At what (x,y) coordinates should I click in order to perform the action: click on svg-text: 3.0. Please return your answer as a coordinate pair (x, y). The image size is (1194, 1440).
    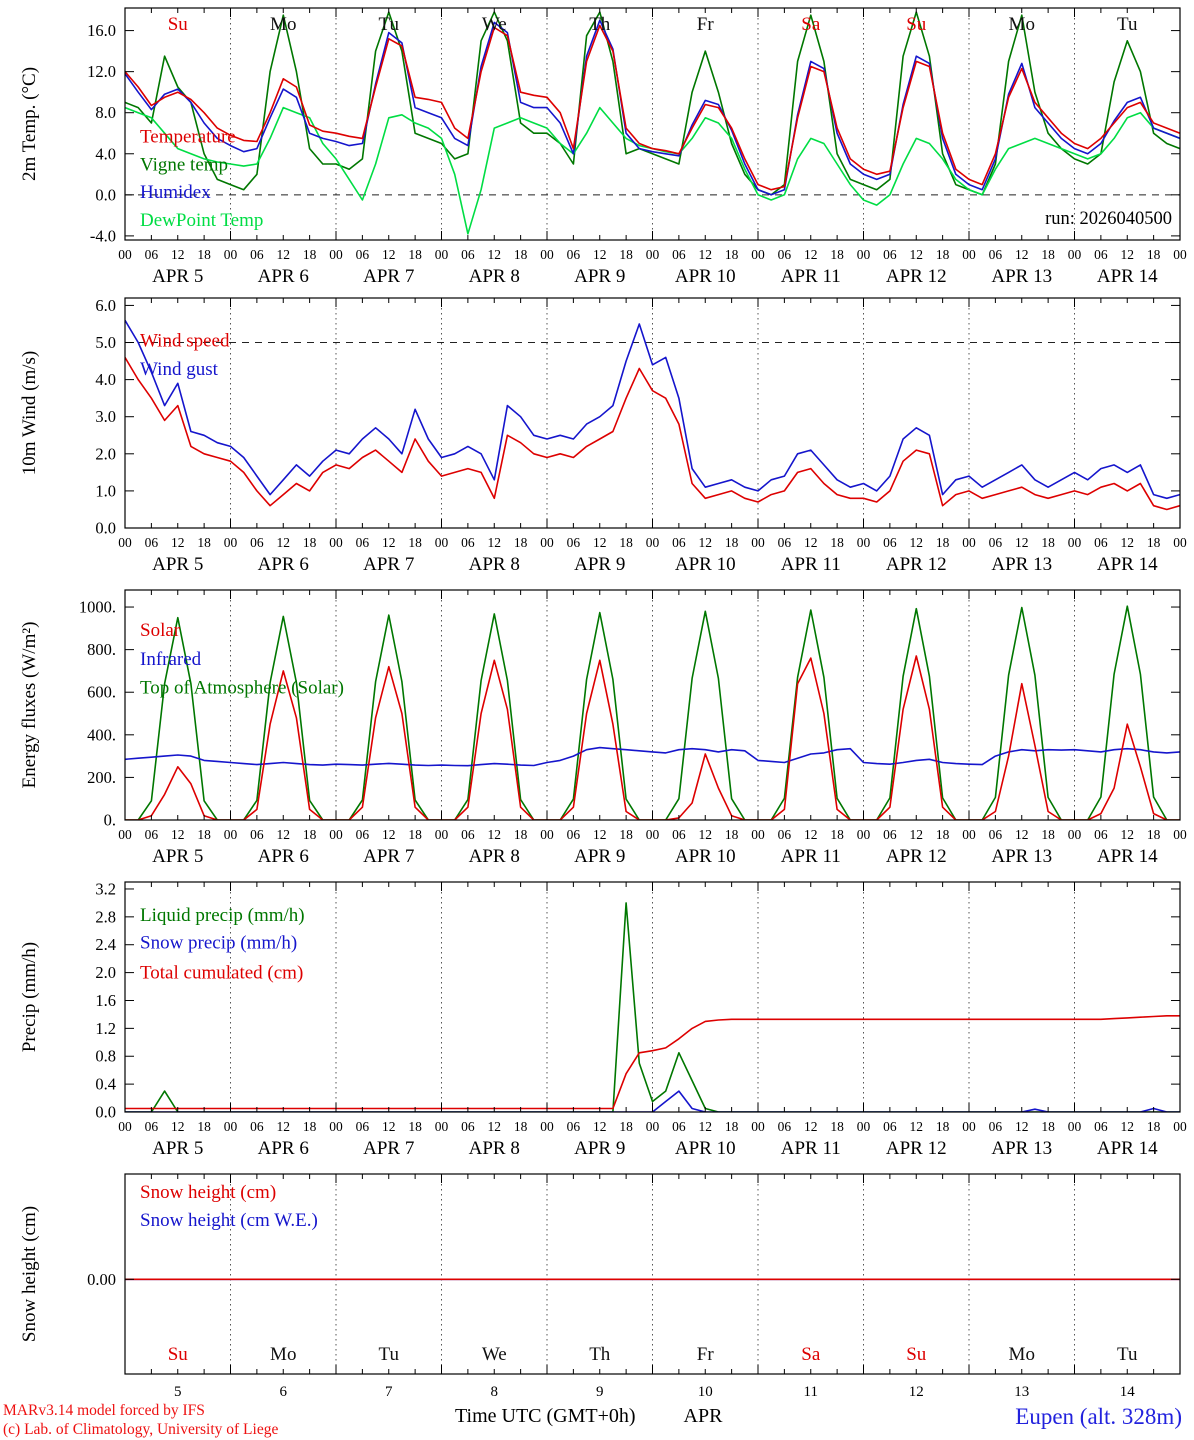
    Looking at the image, I should click on (105, 416).